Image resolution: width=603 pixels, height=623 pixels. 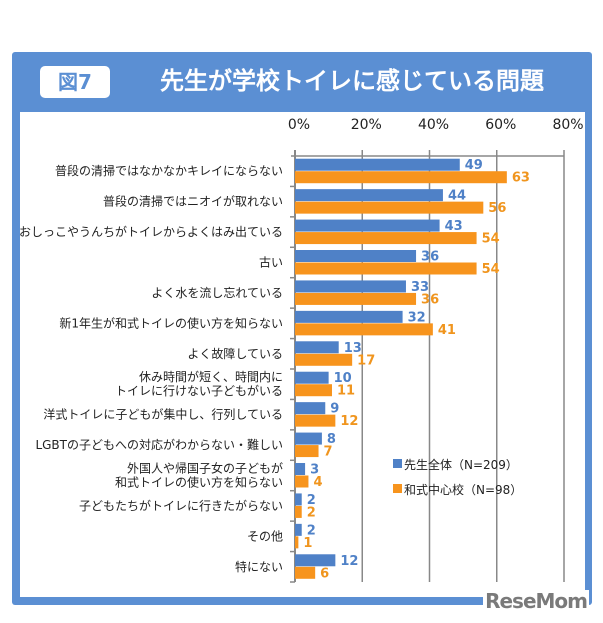 What do you see at coordinates (307, 543) in the screenshot?
I see `data-label: 1` at bounding box center [307, 543].